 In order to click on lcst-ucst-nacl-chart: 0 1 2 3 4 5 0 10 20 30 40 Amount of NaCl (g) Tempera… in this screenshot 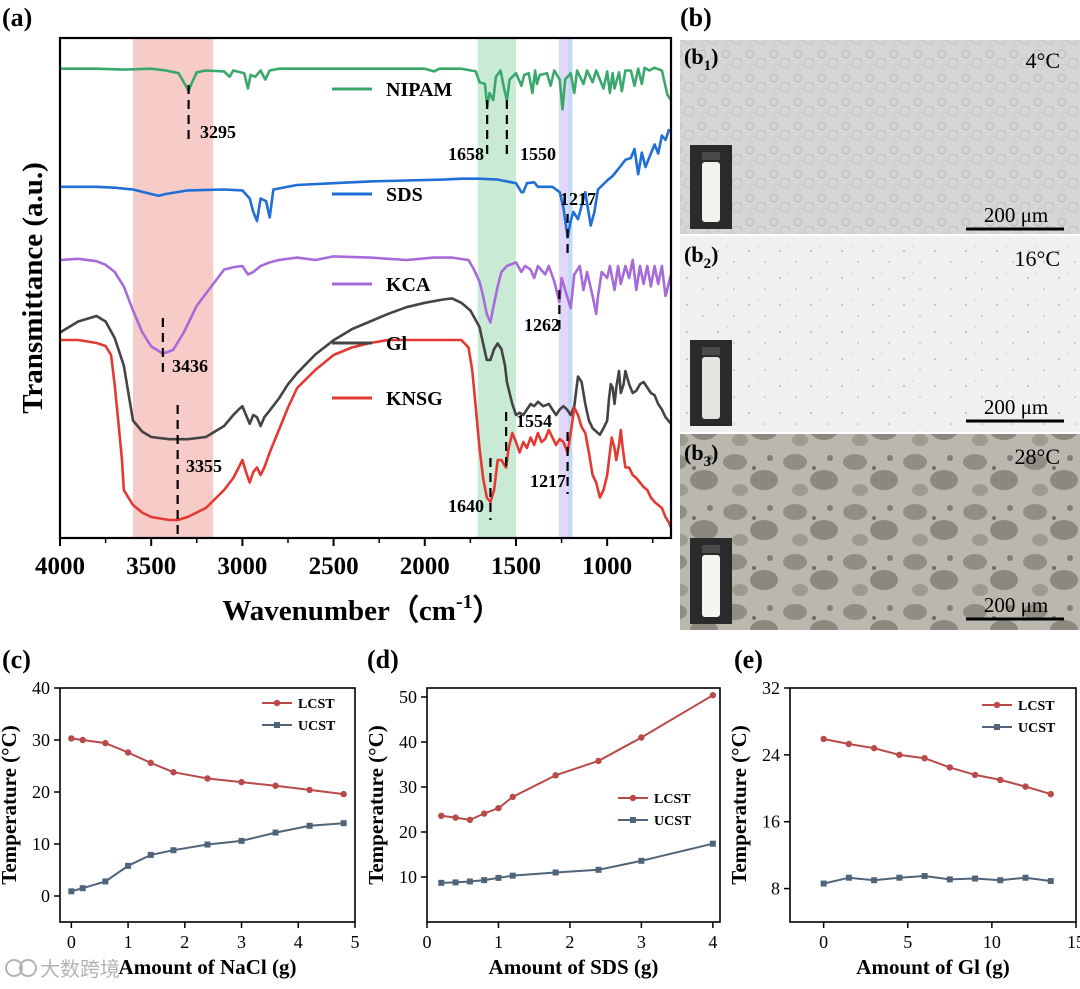, I will do `click(180, 828)`.